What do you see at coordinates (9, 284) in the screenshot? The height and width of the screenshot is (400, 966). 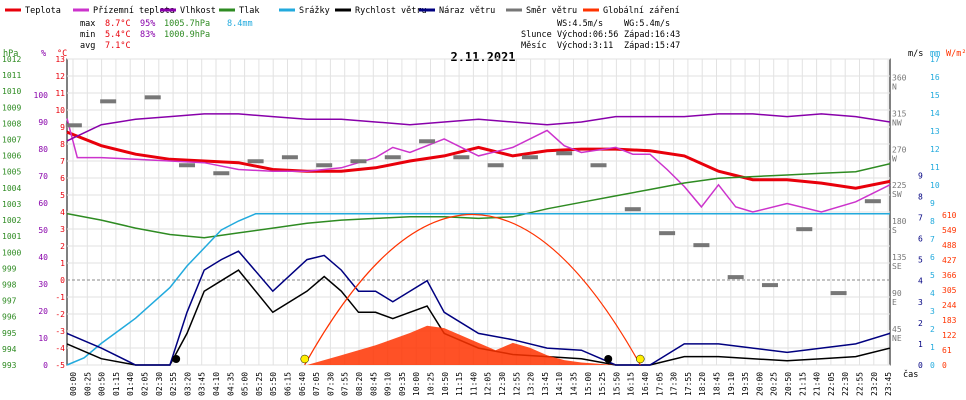 I see `hpa-tick-label: 998` at bounding box center [9, 284].